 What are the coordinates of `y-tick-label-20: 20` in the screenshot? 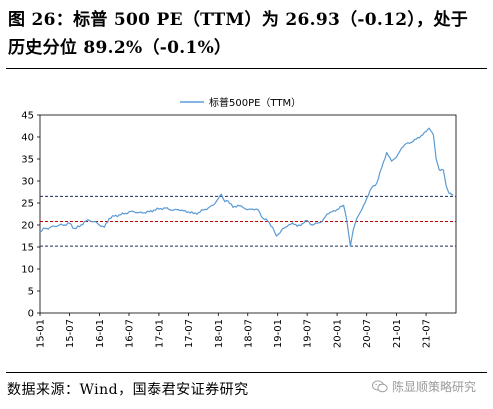 It's located at (27, 226).